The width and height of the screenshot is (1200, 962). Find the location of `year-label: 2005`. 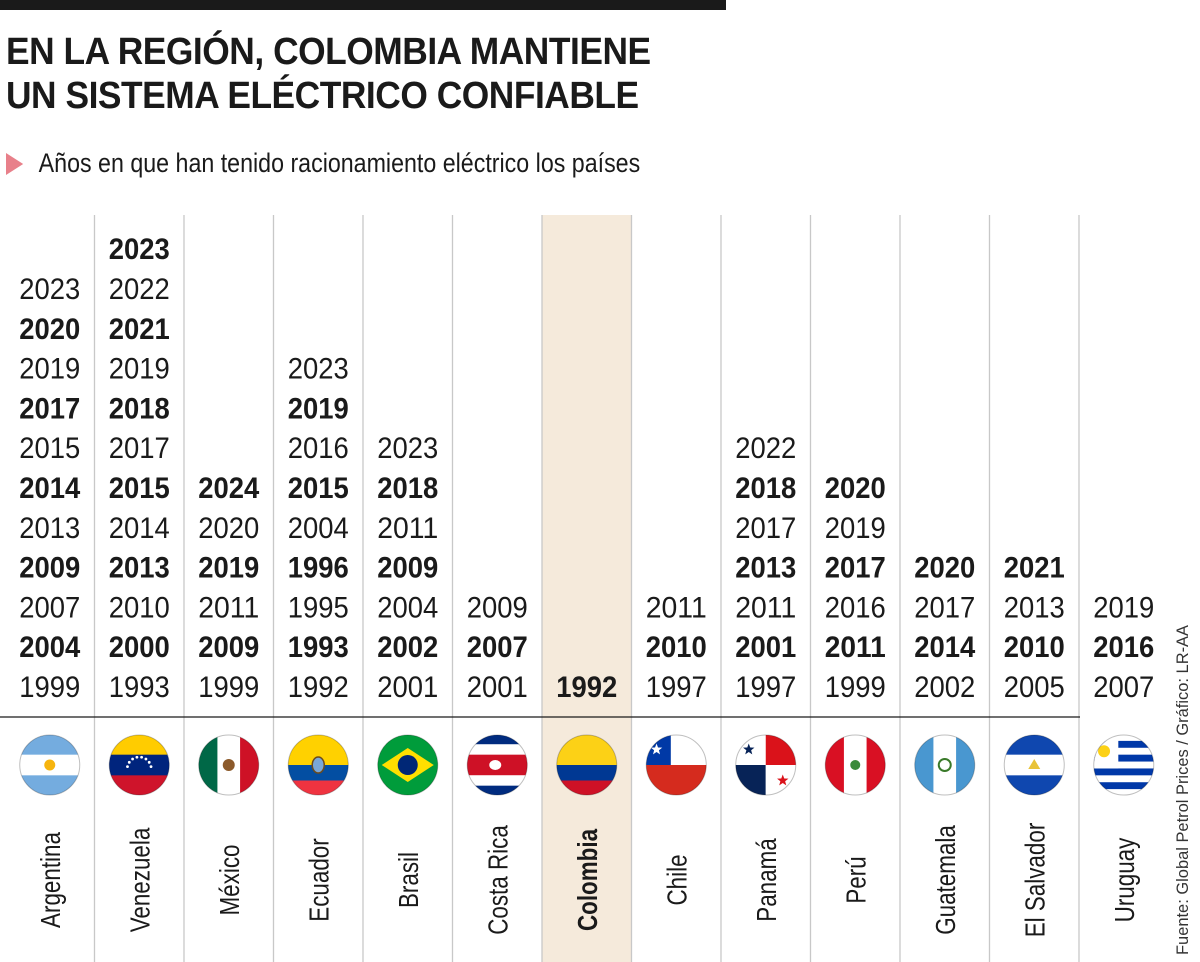

year-label: 2005 is located at coordinates (1034, 687).